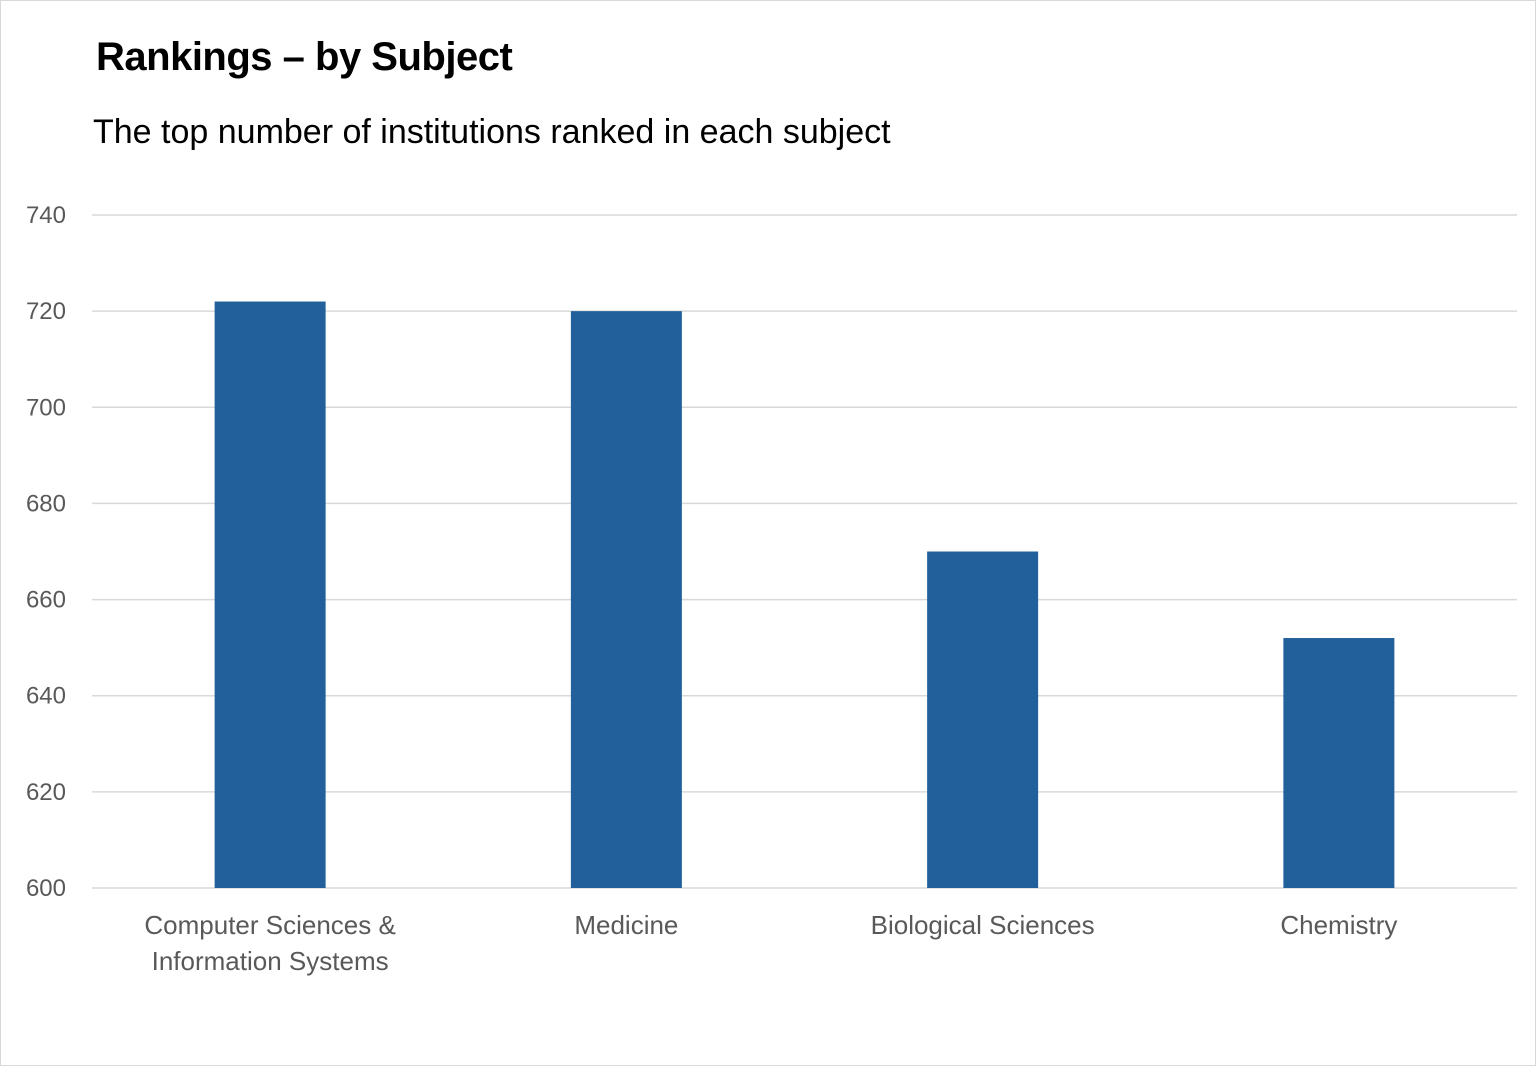 The width and height of the screenshot is (1536, 1066). What do you see at coordinates (46, 696) in the screenshot?
I see `y-tick-label: 640` at bounding box center [46, 696].